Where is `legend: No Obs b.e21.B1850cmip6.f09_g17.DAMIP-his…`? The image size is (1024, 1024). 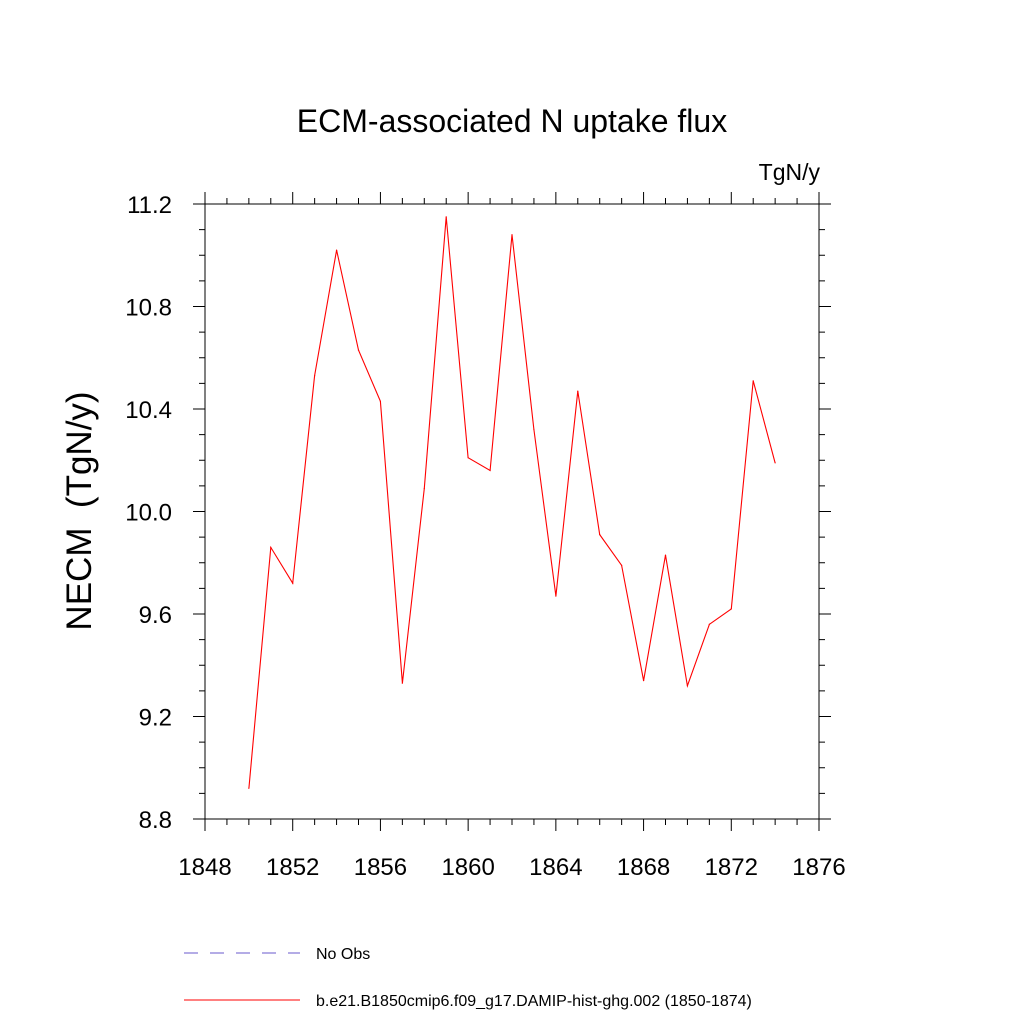 legend: No Obs b.e21.B1850cmip6.f09_g17.DAMIP-his… is located at coordinates (468, 978).